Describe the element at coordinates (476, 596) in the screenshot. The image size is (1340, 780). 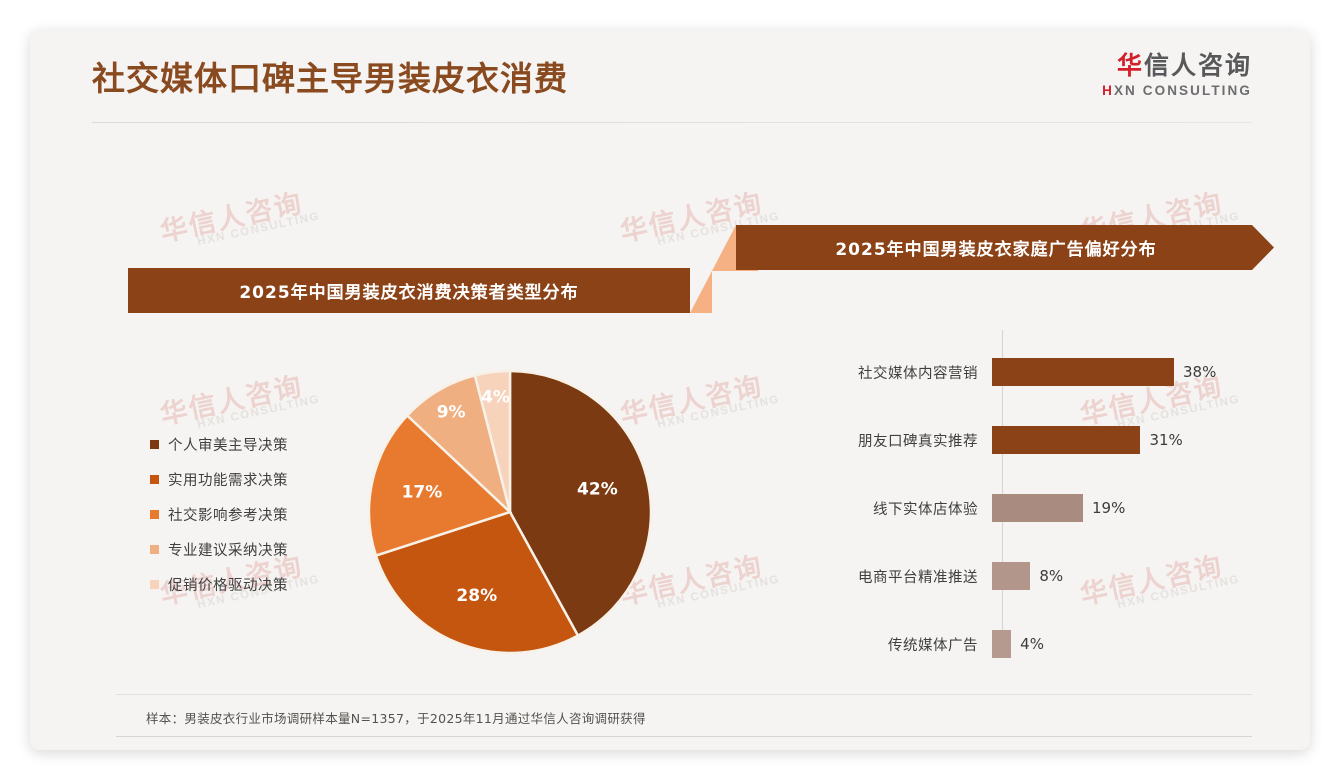
I see `pie-slice-value-label: 28%` at that location.